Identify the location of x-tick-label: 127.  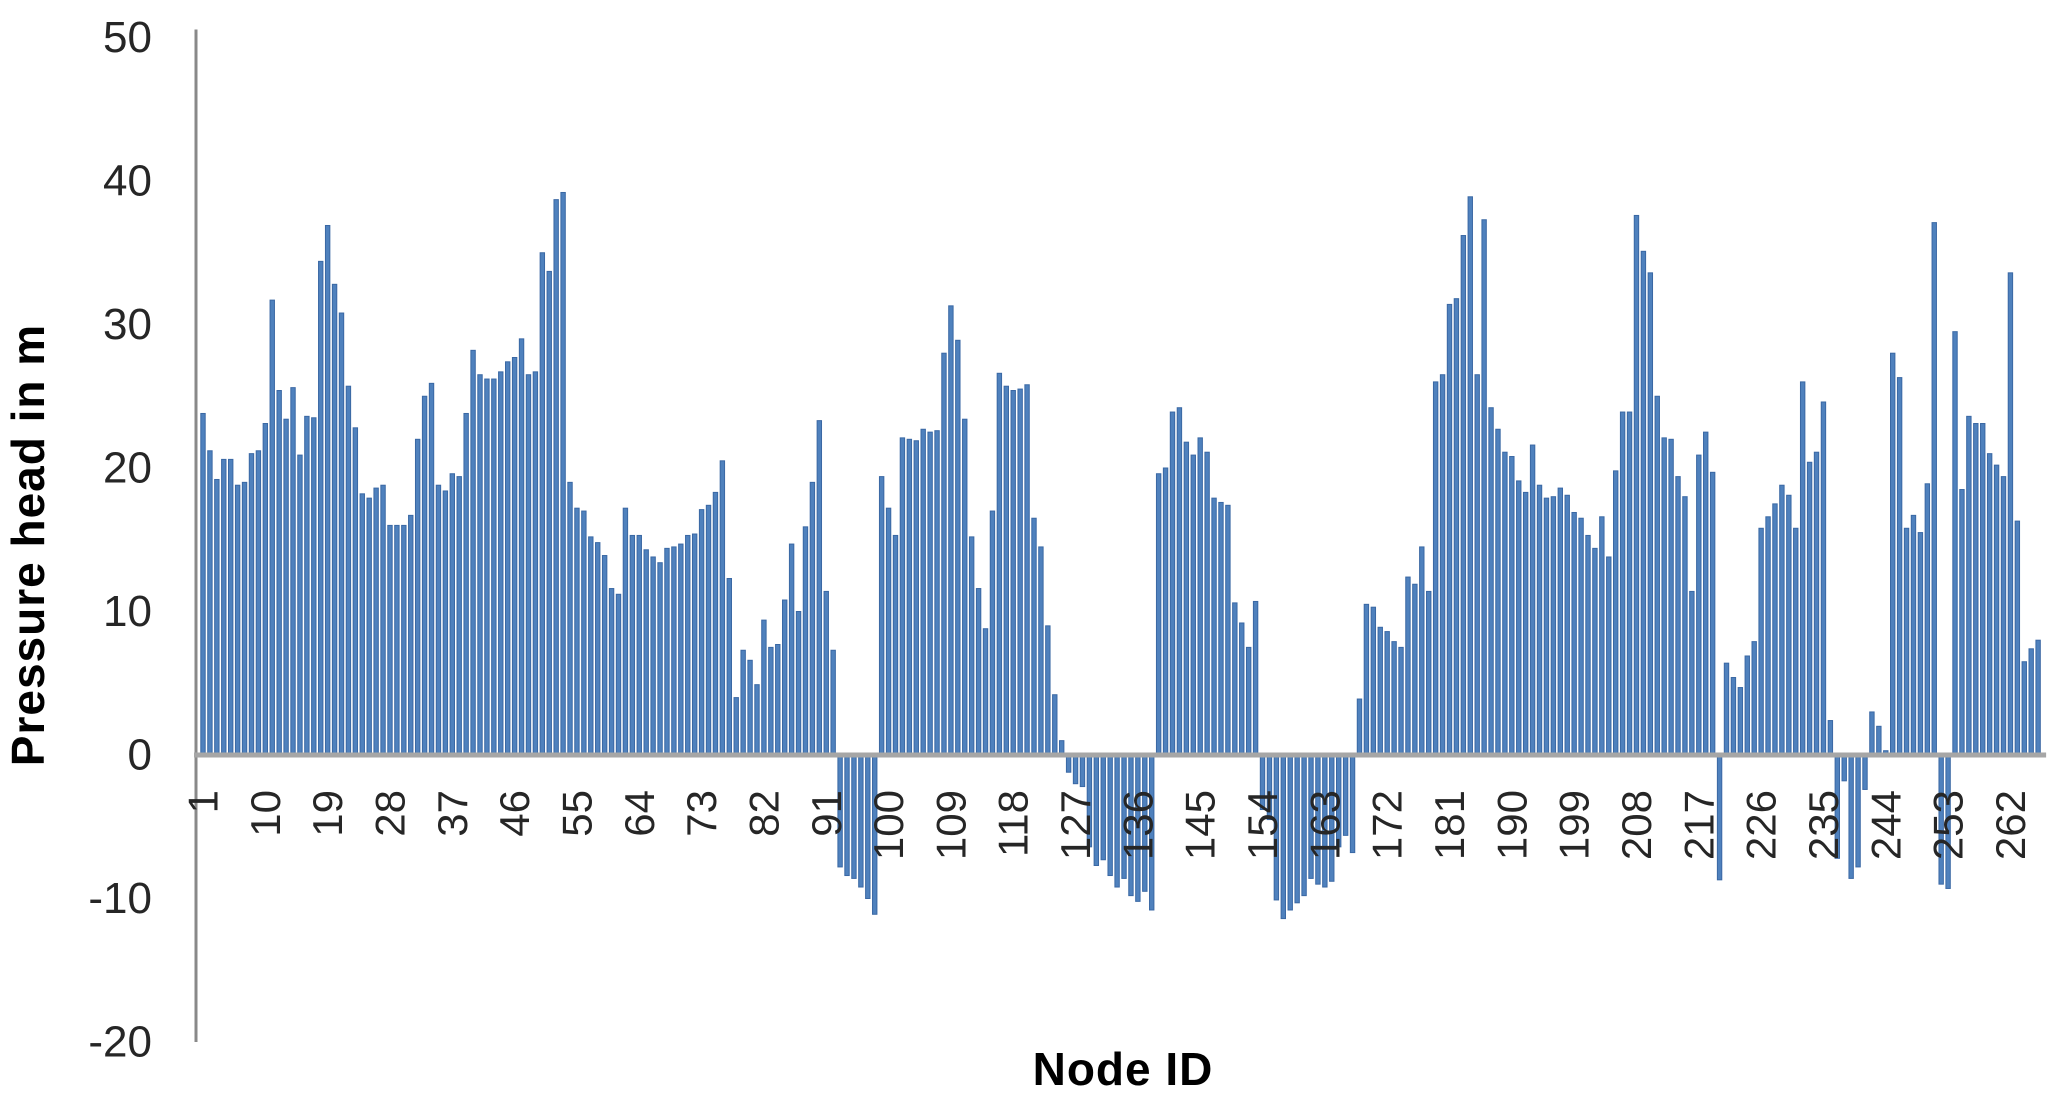
(1075, 825).